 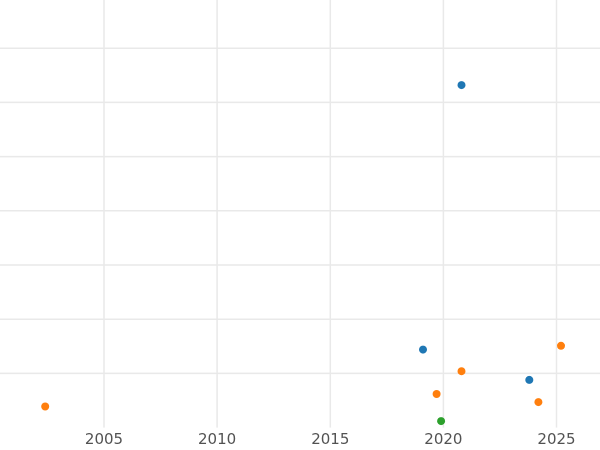 What do you see at coordinates (441, 421) in the screenshot?
I see `scatter-point-green` at bounding box center [441, 421].